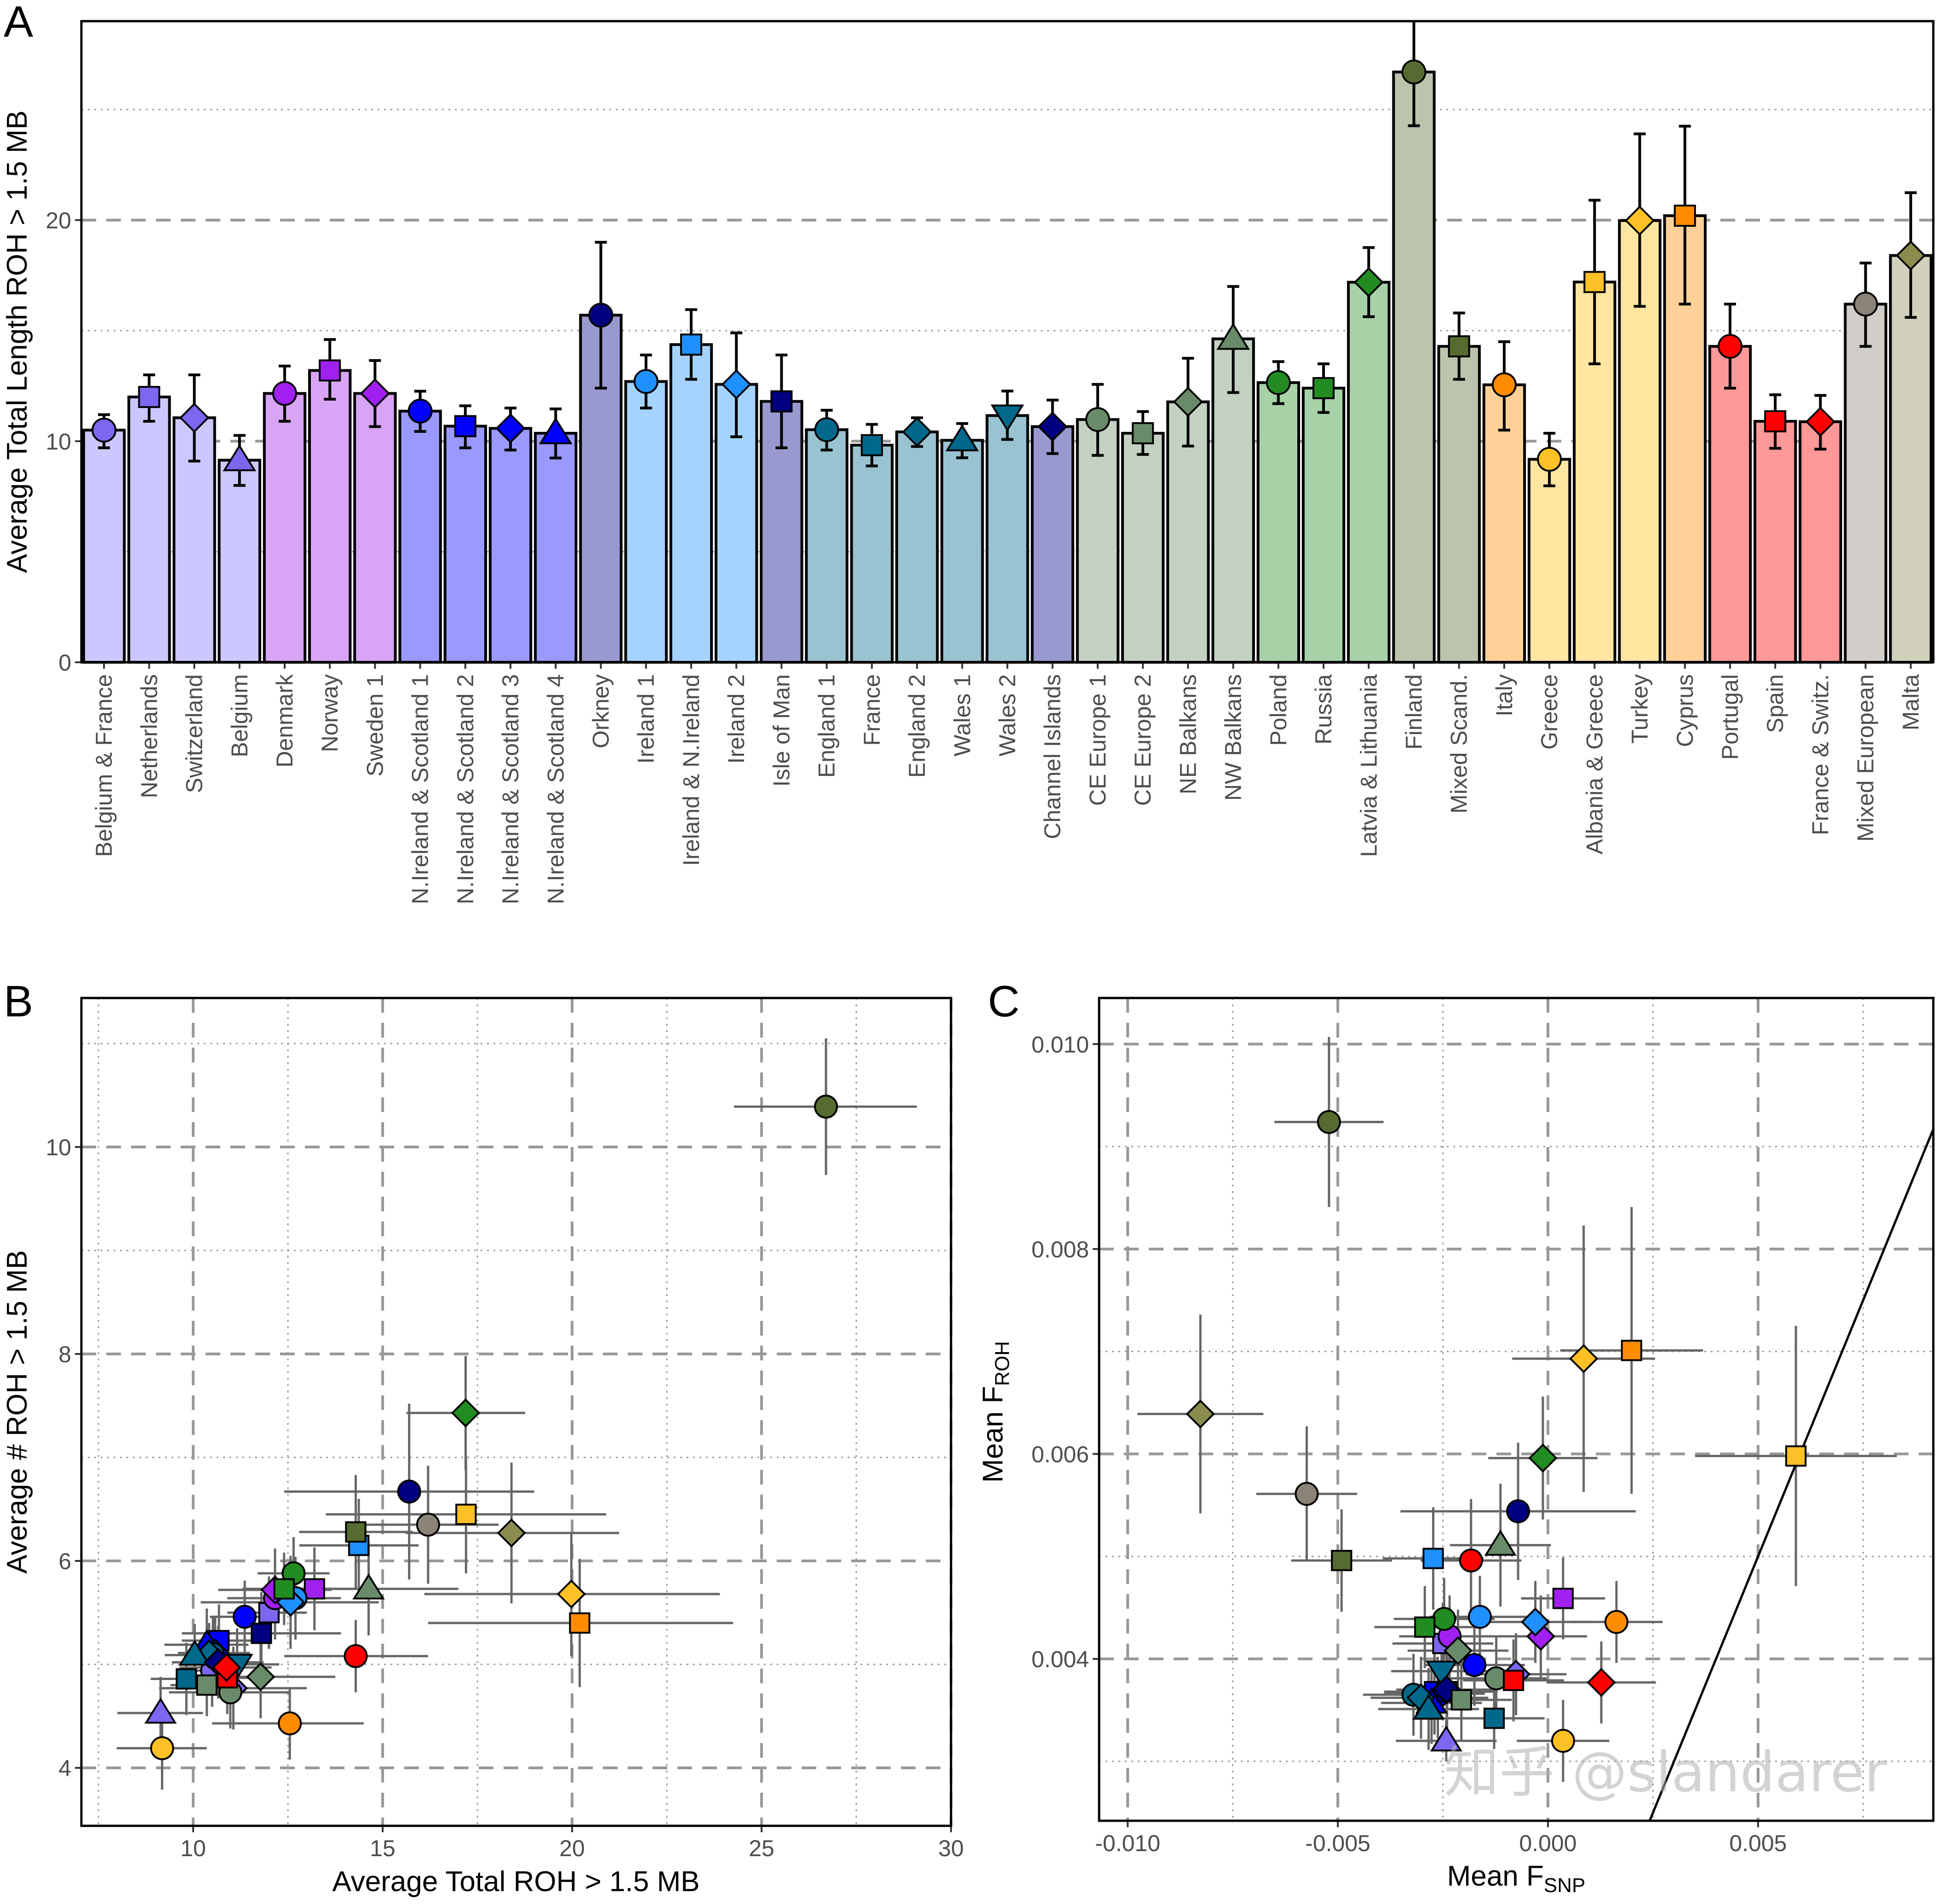  I want to click on panel-c-x-axis-title: Mean FSNP, so click(1516, 1878).